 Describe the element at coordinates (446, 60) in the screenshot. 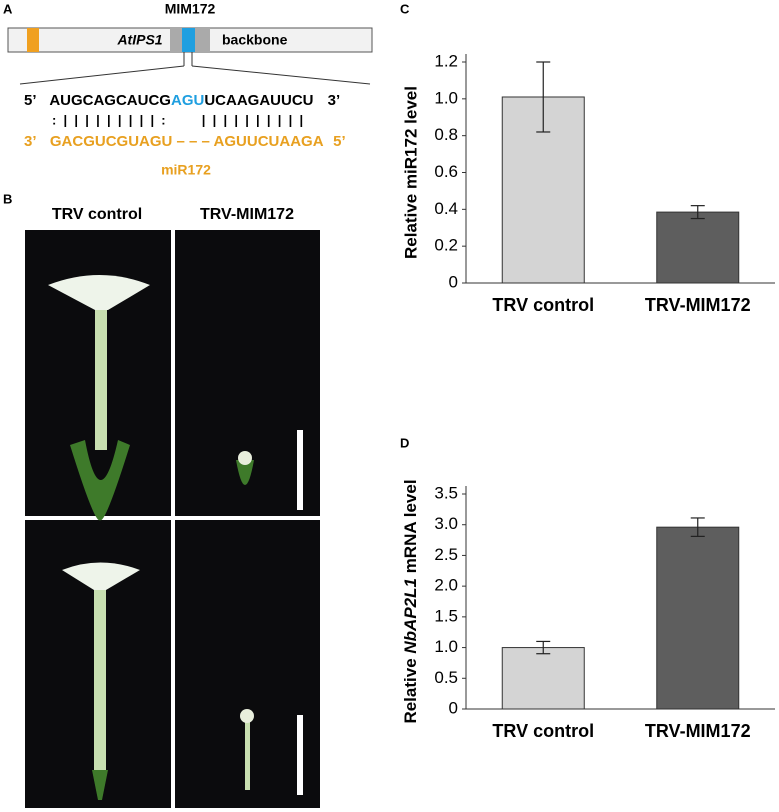

I see `y-tick-label: 1.2` at that location.